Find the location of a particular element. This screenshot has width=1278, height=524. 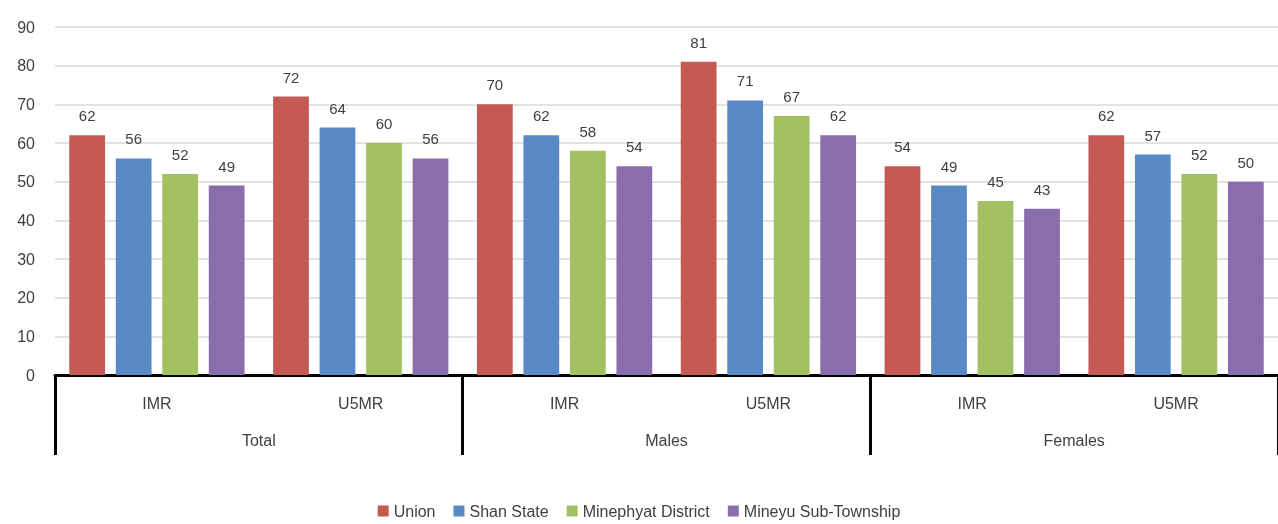

y-tick-label: 40 is located at coordinates (26, 220).